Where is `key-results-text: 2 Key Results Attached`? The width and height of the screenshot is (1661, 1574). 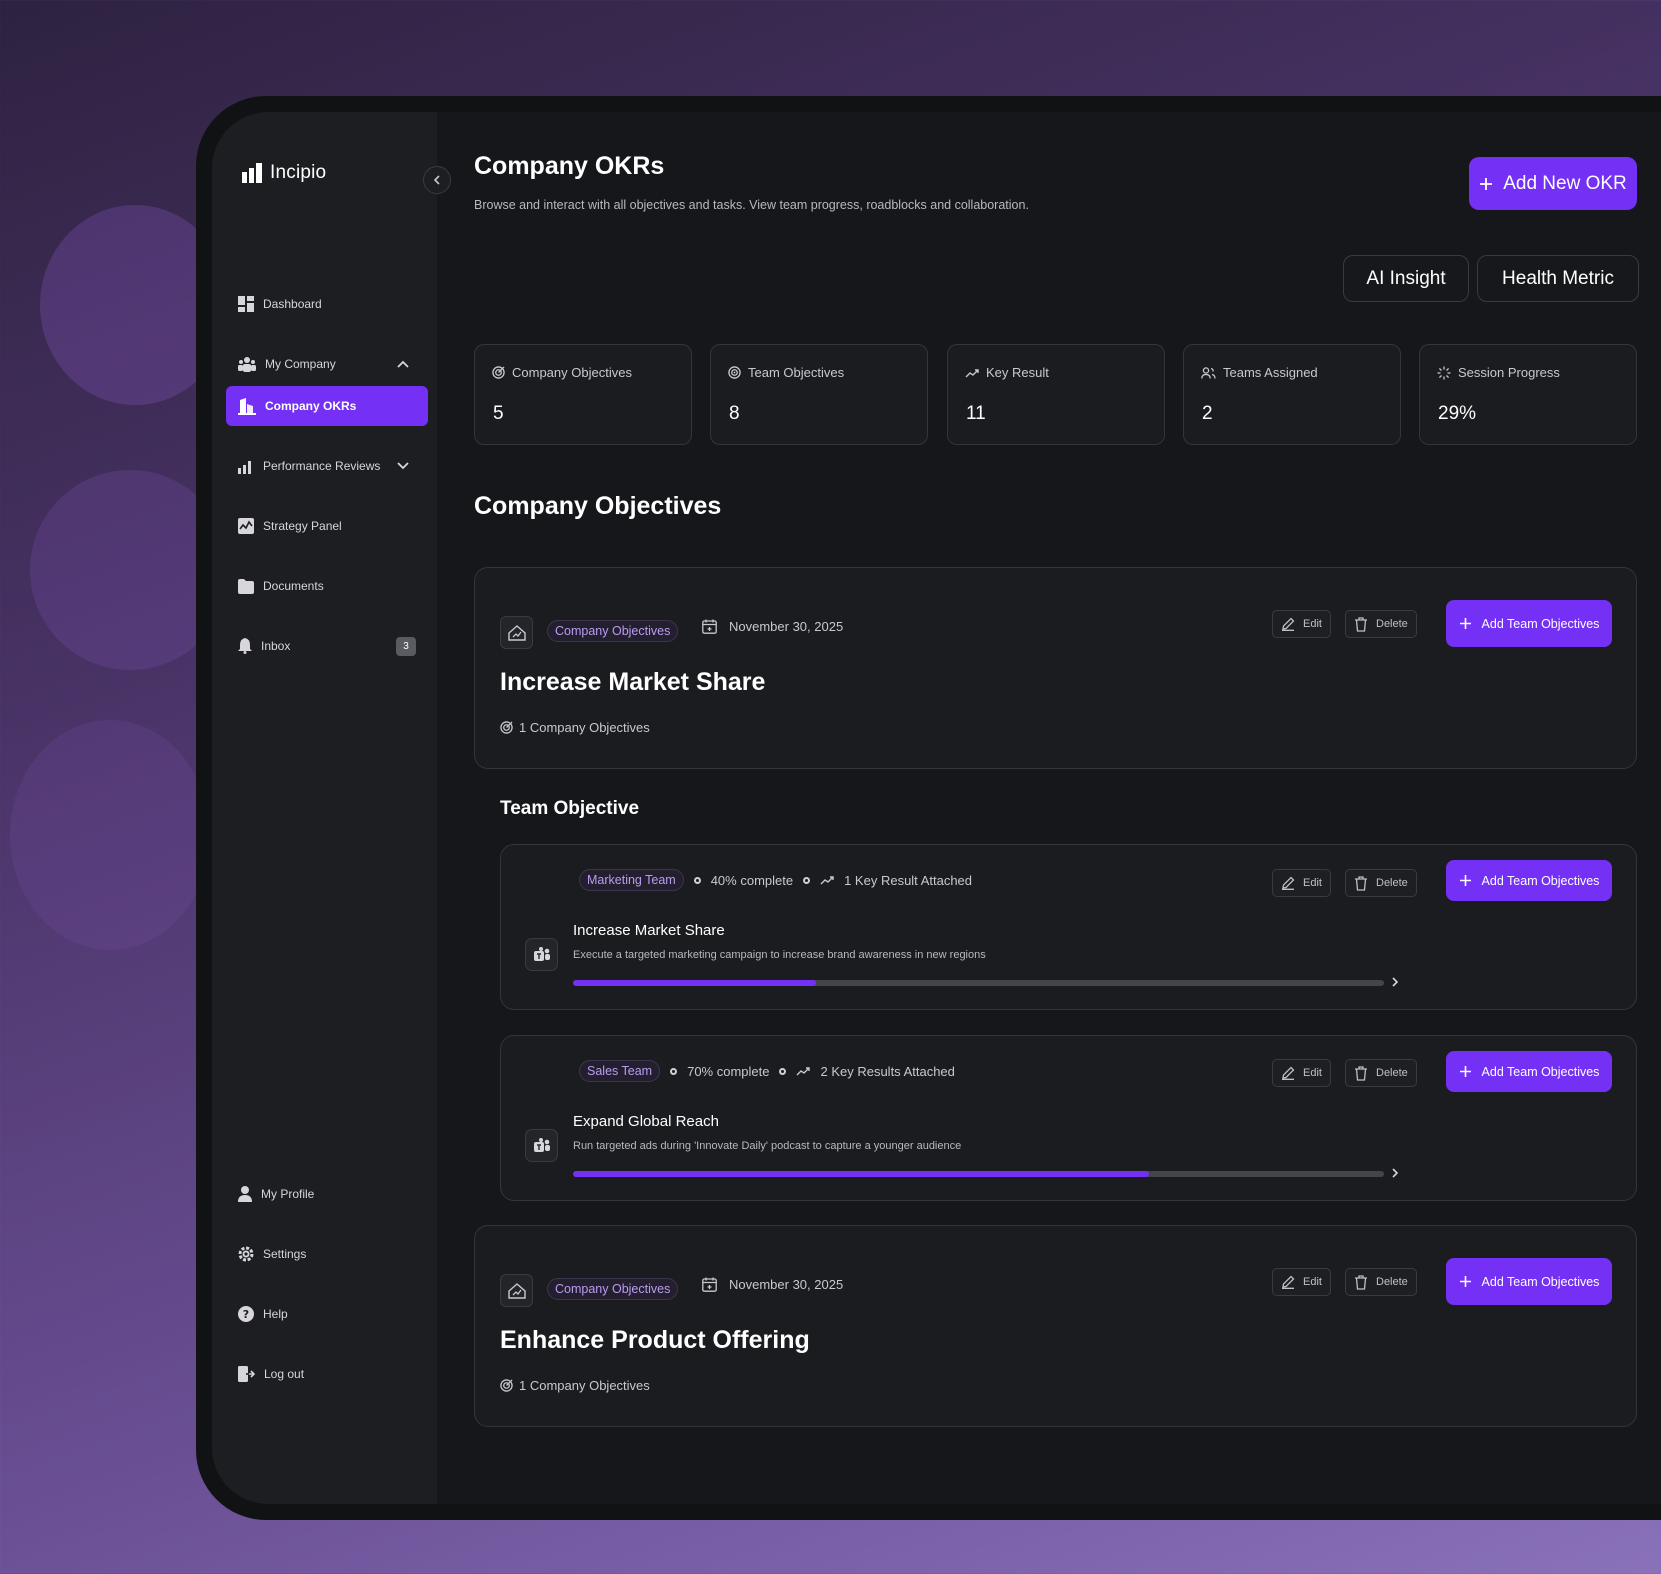 key-results-text: 2 Key Results Attached is located at coordinates (887, 1071).